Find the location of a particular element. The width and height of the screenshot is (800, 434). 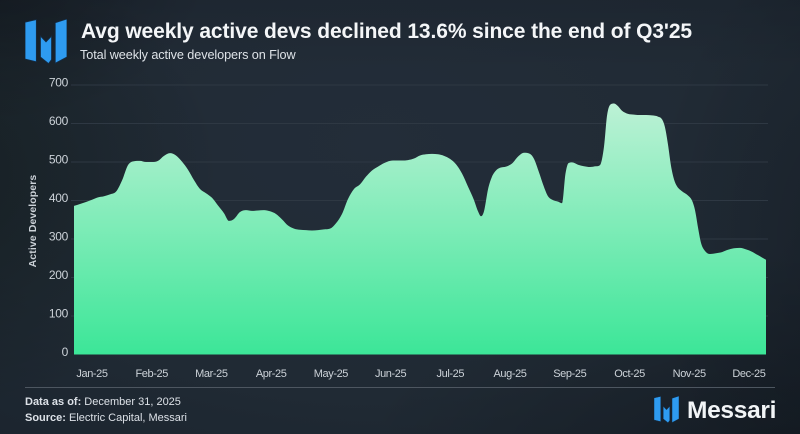

svg-text: Mar-25 is located at coordinates (211, 374).